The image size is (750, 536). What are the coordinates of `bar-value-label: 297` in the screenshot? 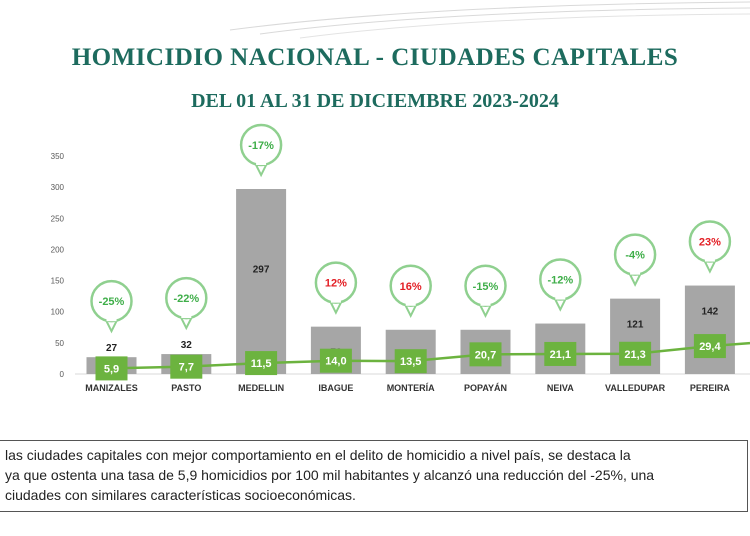 It's located at (261, 269).